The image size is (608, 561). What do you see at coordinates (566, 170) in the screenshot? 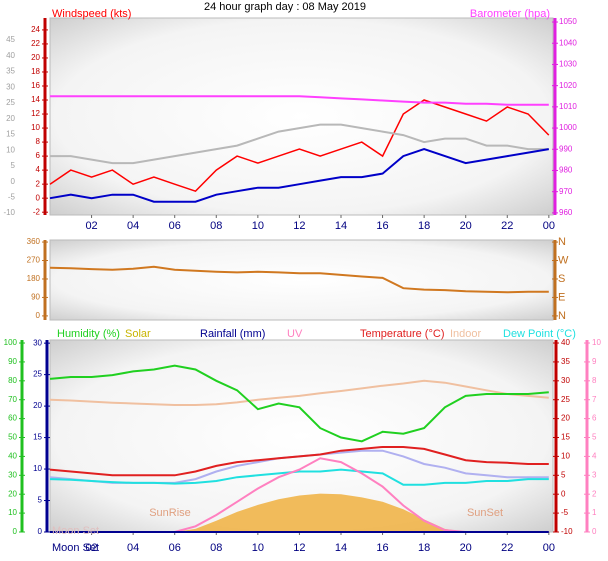
I see `y-tick-label: 980` at bounding box center [566, 170].